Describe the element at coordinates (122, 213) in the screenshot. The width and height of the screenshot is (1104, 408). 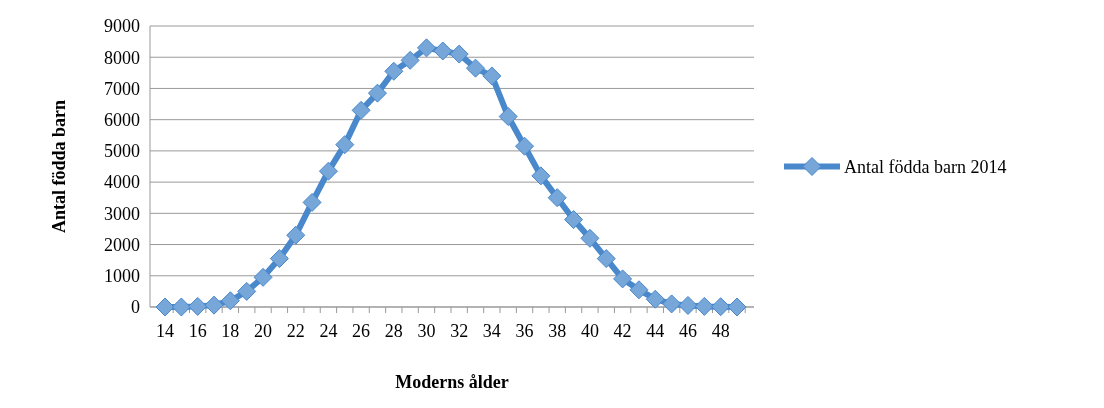
I see `y-tick-label: 3000` at that location.